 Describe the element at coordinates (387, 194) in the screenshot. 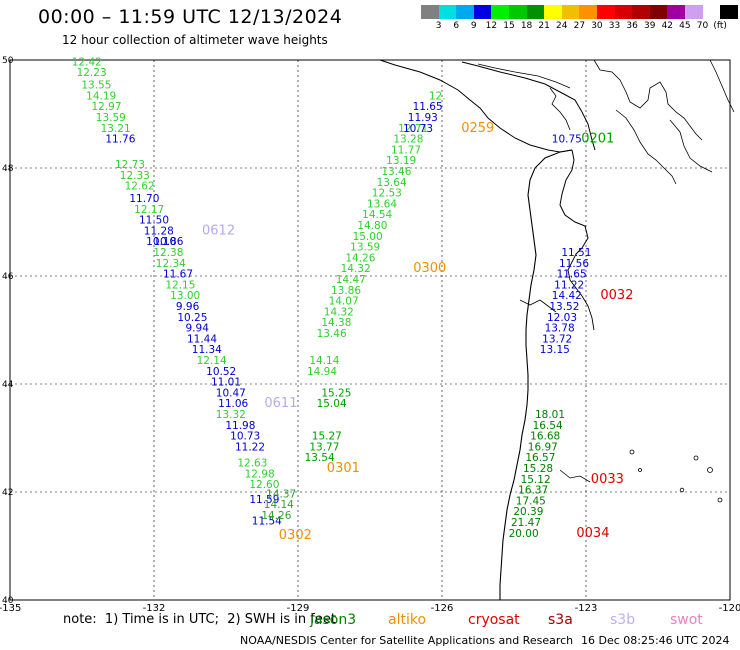

I see `wave-height-label: 12.53` at that location.